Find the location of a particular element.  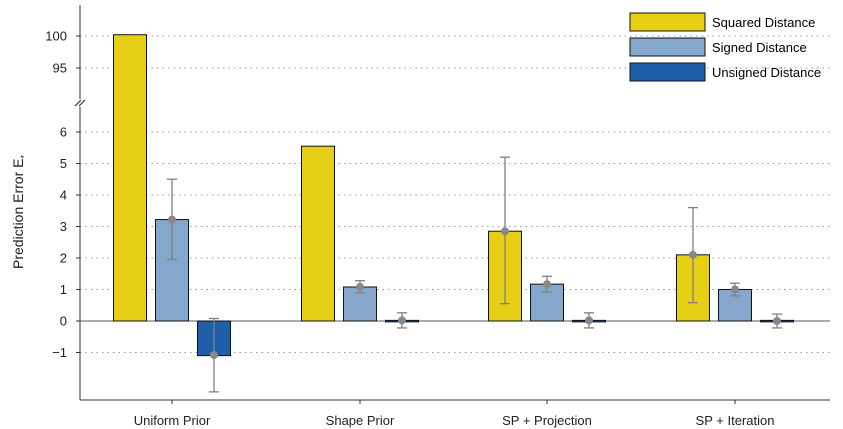

y-tick-label: 6 is located at coordinates (63, 132).